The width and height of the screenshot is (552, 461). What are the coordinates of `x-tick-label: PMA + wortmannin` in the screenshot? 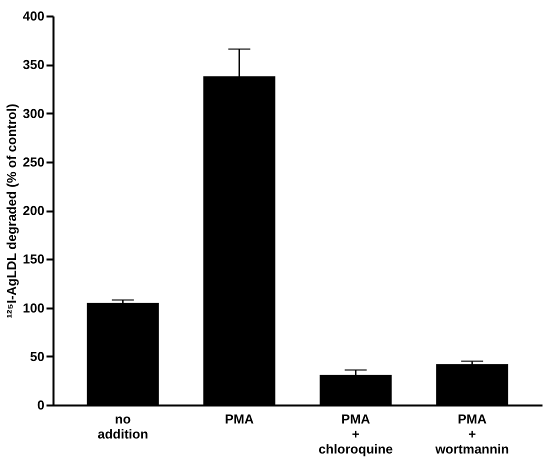 It's located at (472, 434).